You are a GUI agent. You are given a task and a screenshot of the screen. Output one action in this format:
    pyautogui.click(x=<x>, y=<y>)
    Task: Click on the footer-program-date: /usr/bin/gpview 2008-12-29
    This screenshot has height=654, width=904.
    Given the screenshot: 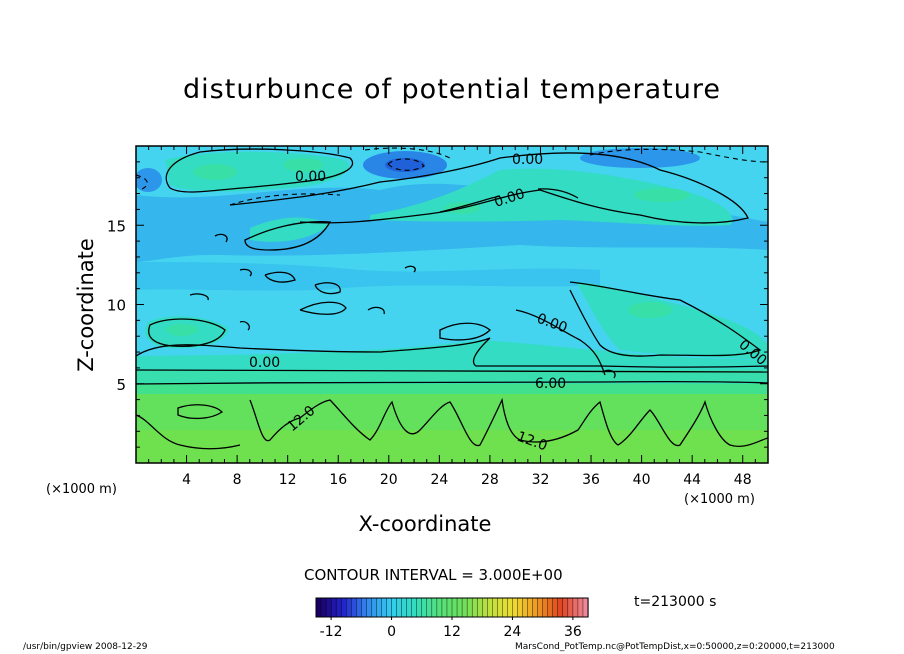 What is the action you would take?
    pyautogui.click(x=85, y=647)
    